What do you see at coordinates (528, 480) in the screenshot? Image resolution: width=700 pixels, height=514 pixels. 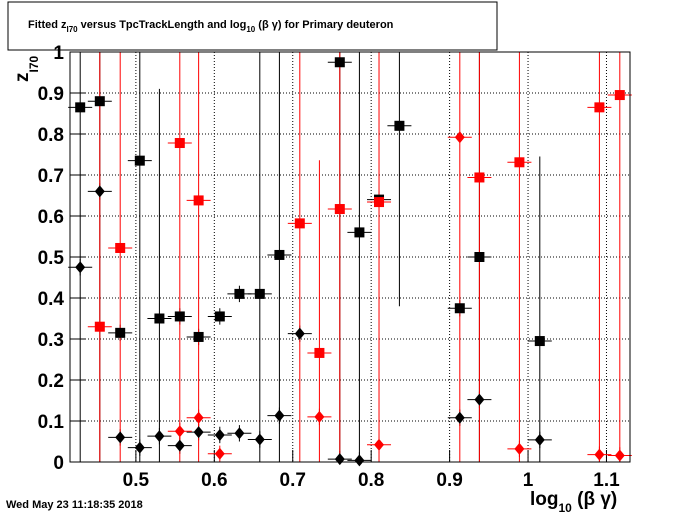 I see `x-tick-label: 1` at bounding box center [528, 480].